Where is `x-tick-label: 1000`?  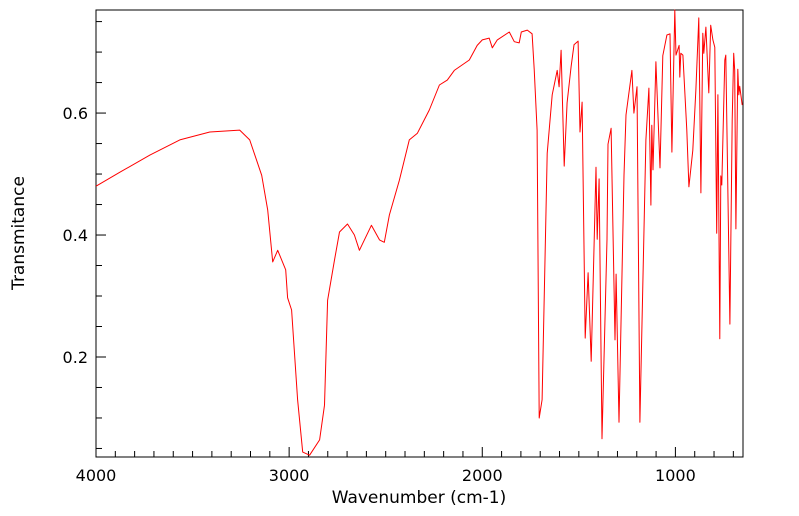
x-tick-label: 1000 is located at coordinates (675, 475).